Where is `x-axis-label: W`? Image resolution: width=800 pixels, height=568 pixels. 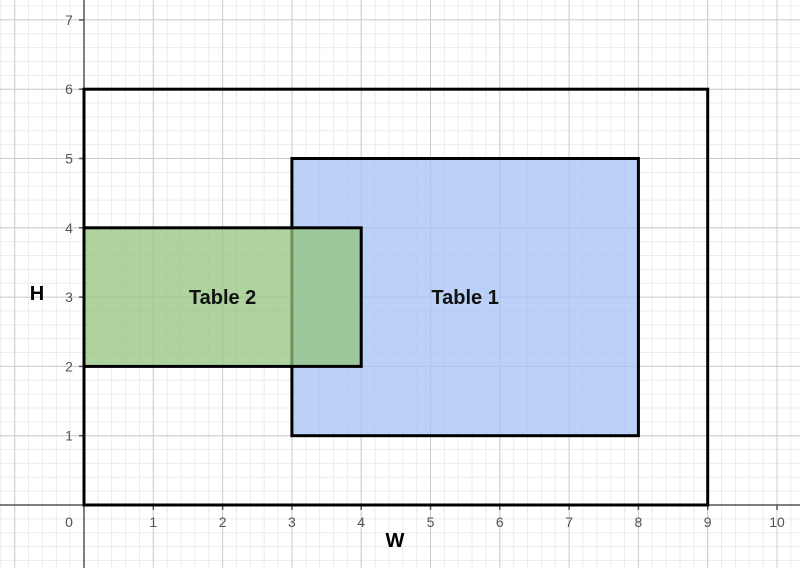
x-axis-label: W is located at coordinates (395, 541).